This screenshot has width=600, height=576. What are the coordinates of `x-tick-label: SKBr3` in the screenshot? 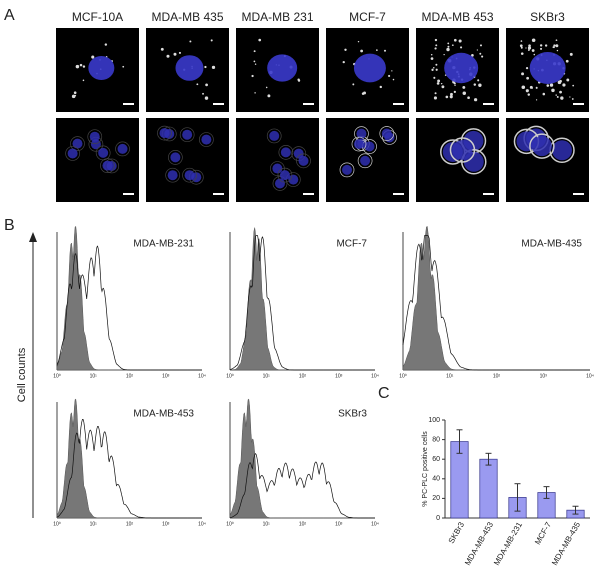 It's located at (457, 532).